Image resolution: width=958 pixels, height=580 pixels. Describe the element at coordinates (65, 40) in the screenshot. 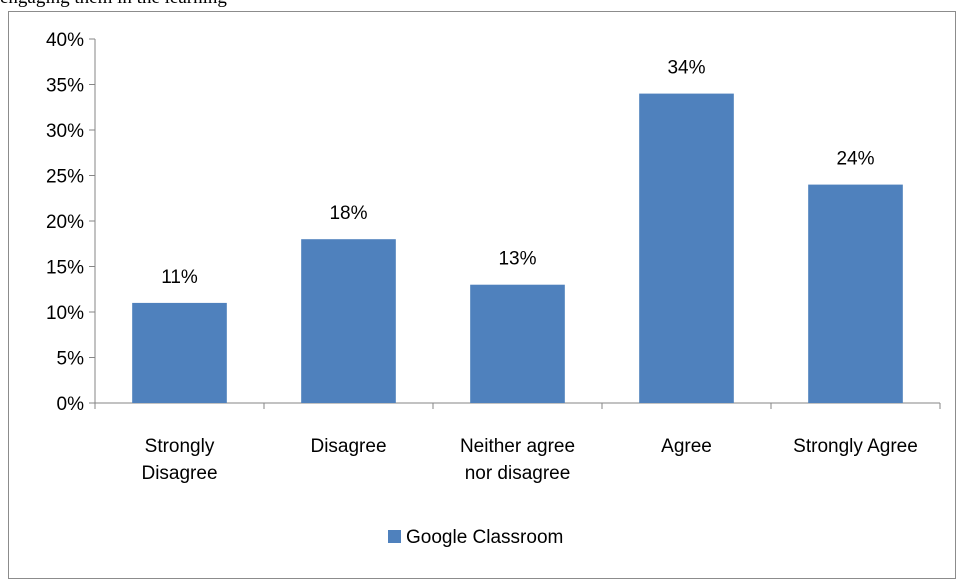

I see `y-tick-label: 40%` at that location.